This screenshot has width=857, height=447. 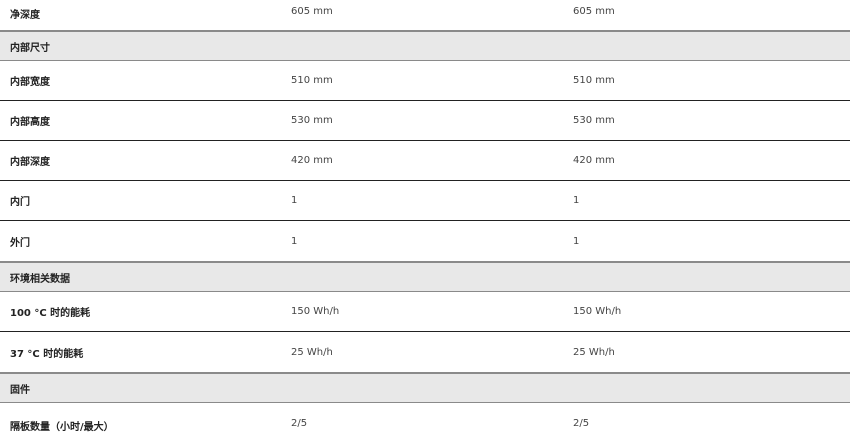 What do you see at coordinates (425, 161) in the screenshot?
I see `spec-row: 内部深度 420 mm 420 mm` at bounding box center [425, 161].